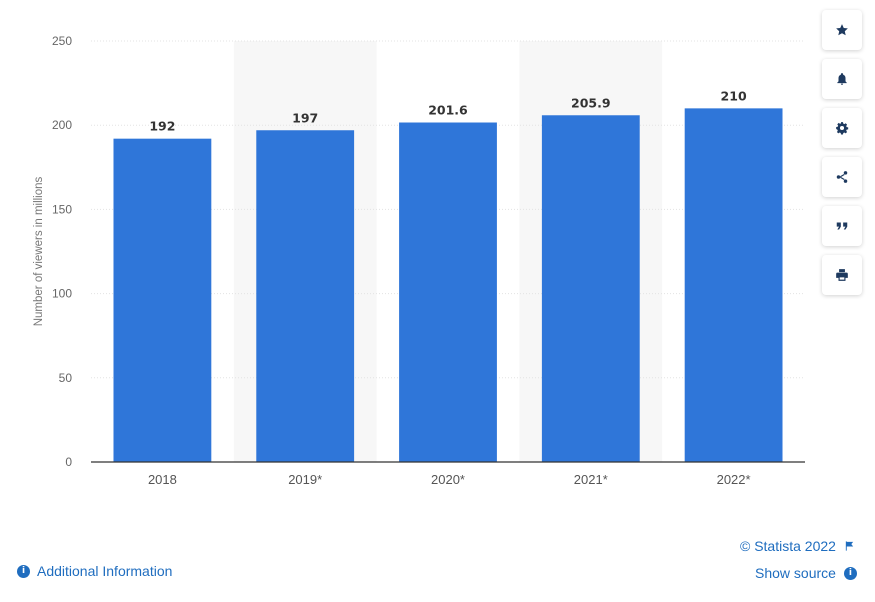 The height and width of the screenshot is (602, 875). I want to click on print-button, so click(842, 275).